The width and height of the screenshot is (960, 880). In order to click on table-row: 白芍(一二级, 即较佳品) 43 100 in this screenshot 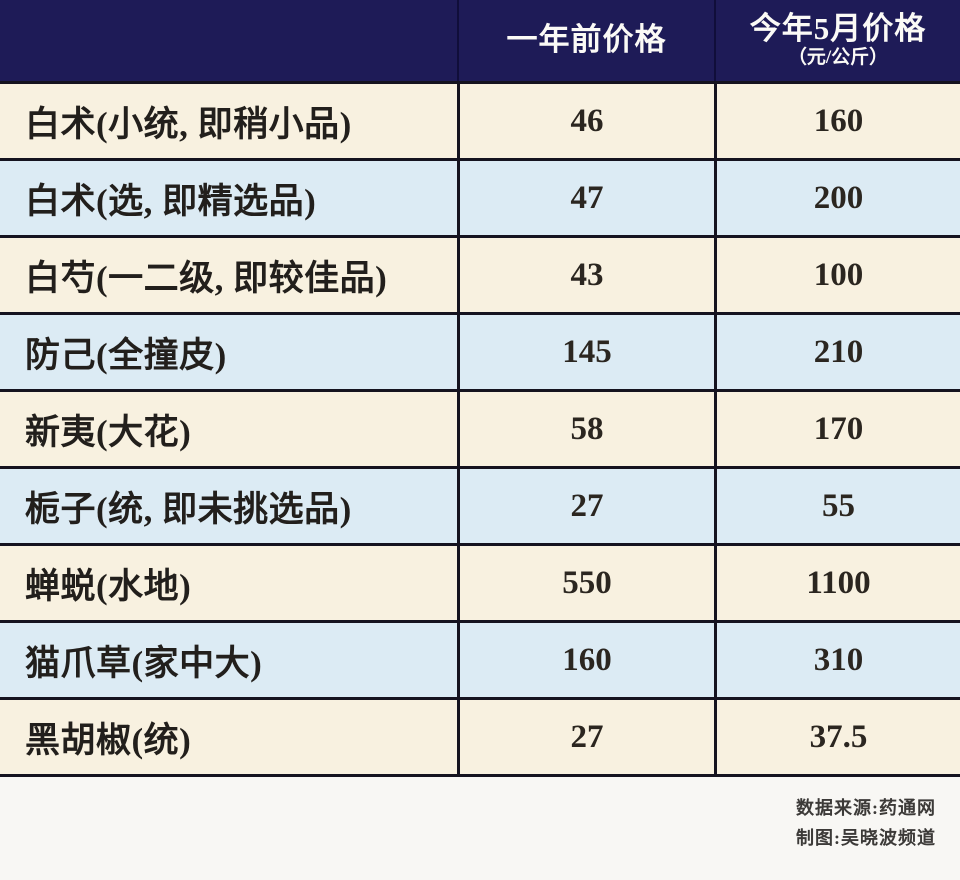, I will do `click(480, 276)`.